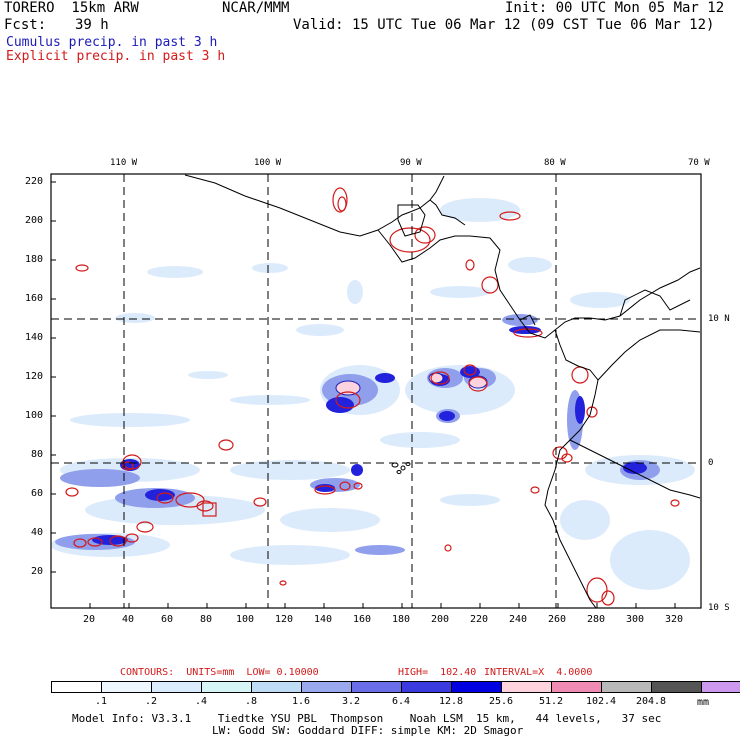  What do you see at coordinates (206, 619) in the screenshot?
I see `x-index-label: 80` at bounding box center [206, 619].